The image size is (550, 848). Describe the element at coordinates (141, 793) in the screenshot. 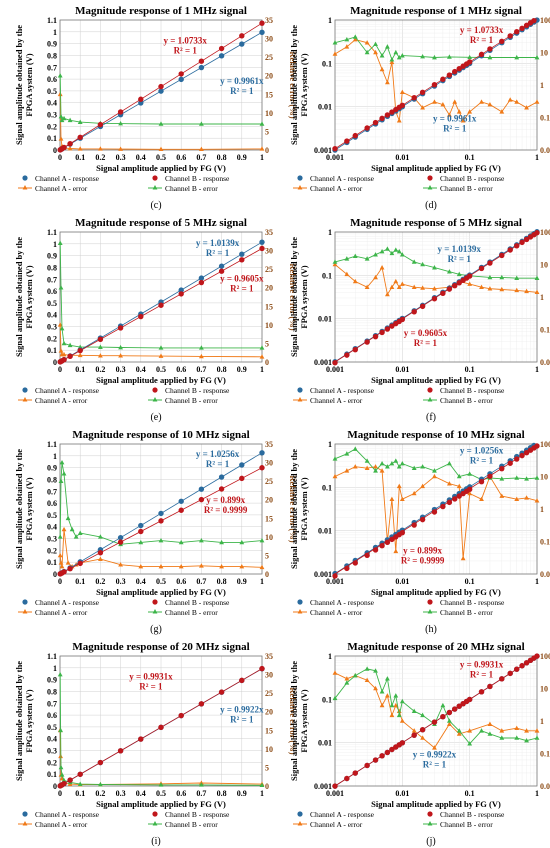

I see `x-tick-label: 0.4` at that location.